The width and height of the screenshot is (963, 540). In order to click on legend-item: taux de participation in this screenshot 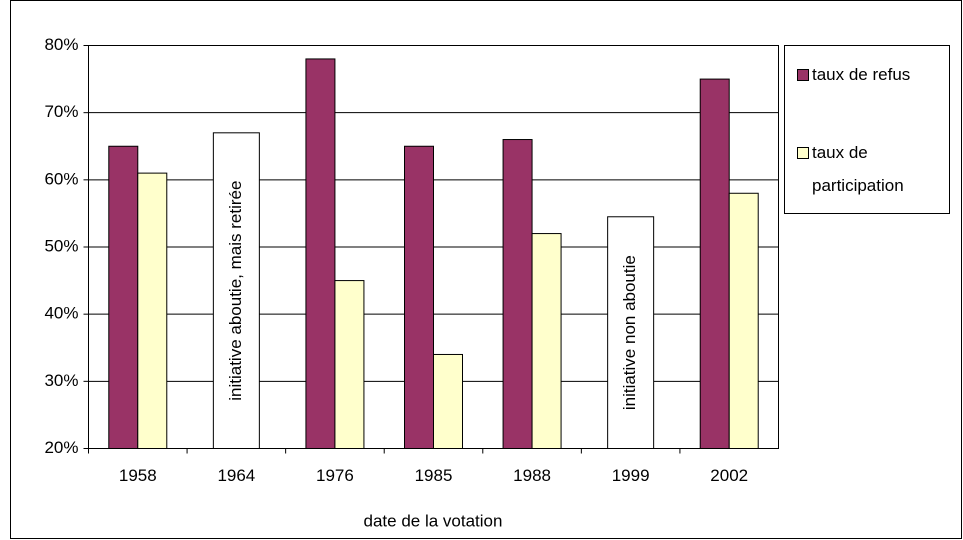, I will do `click(872, 169)`.